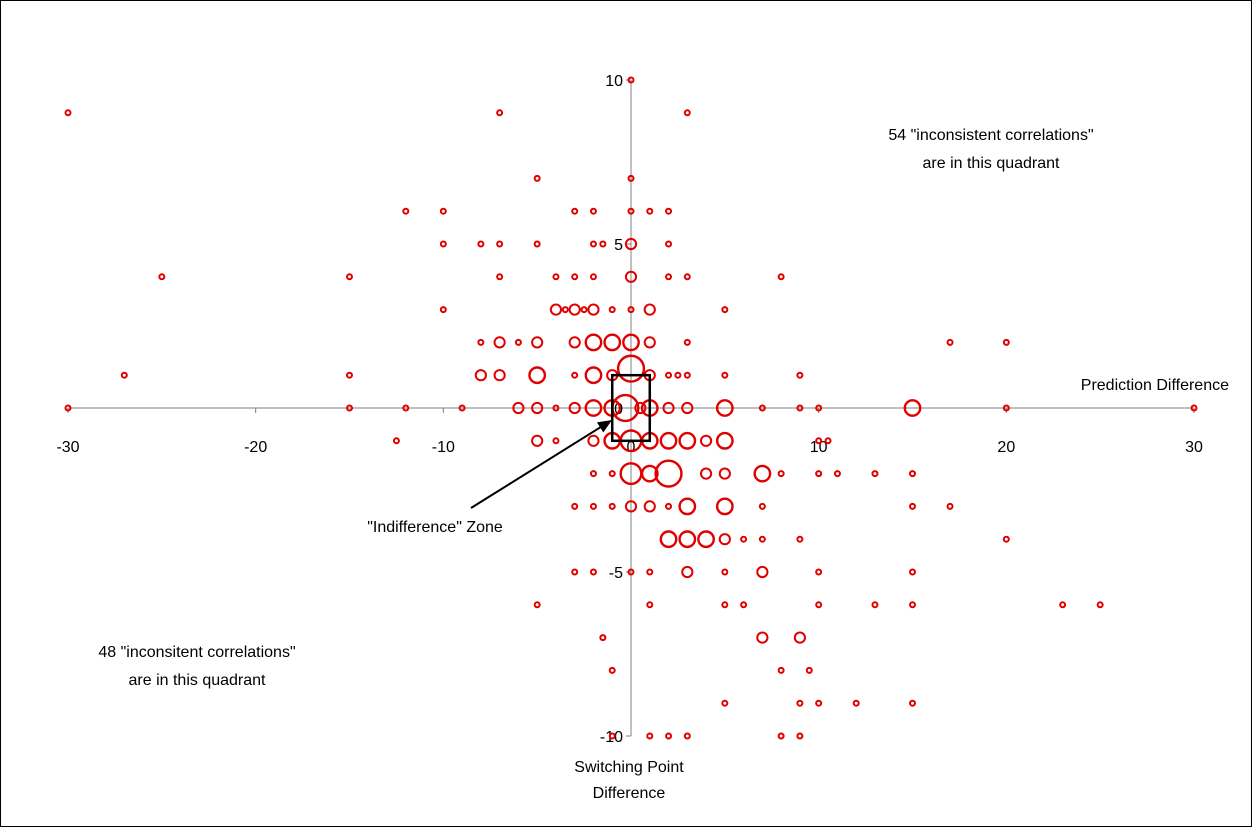  Describe the element at coordinates (1155, 385) in the screenshot. I see `x-axis-label: Prediction Difference` at that location.